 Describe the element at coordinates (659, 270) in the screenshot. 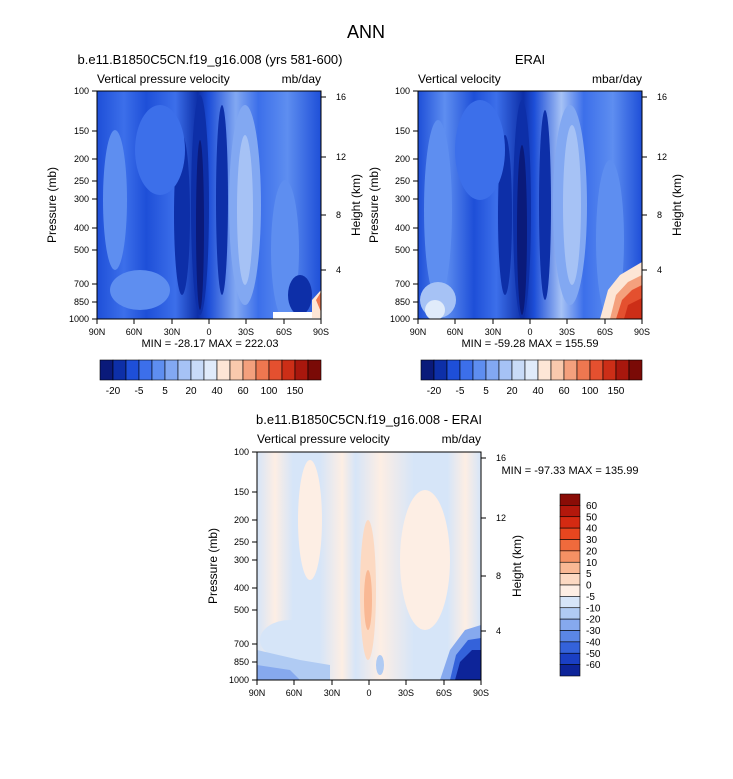

I see `height-tick-label: 4` at that location.